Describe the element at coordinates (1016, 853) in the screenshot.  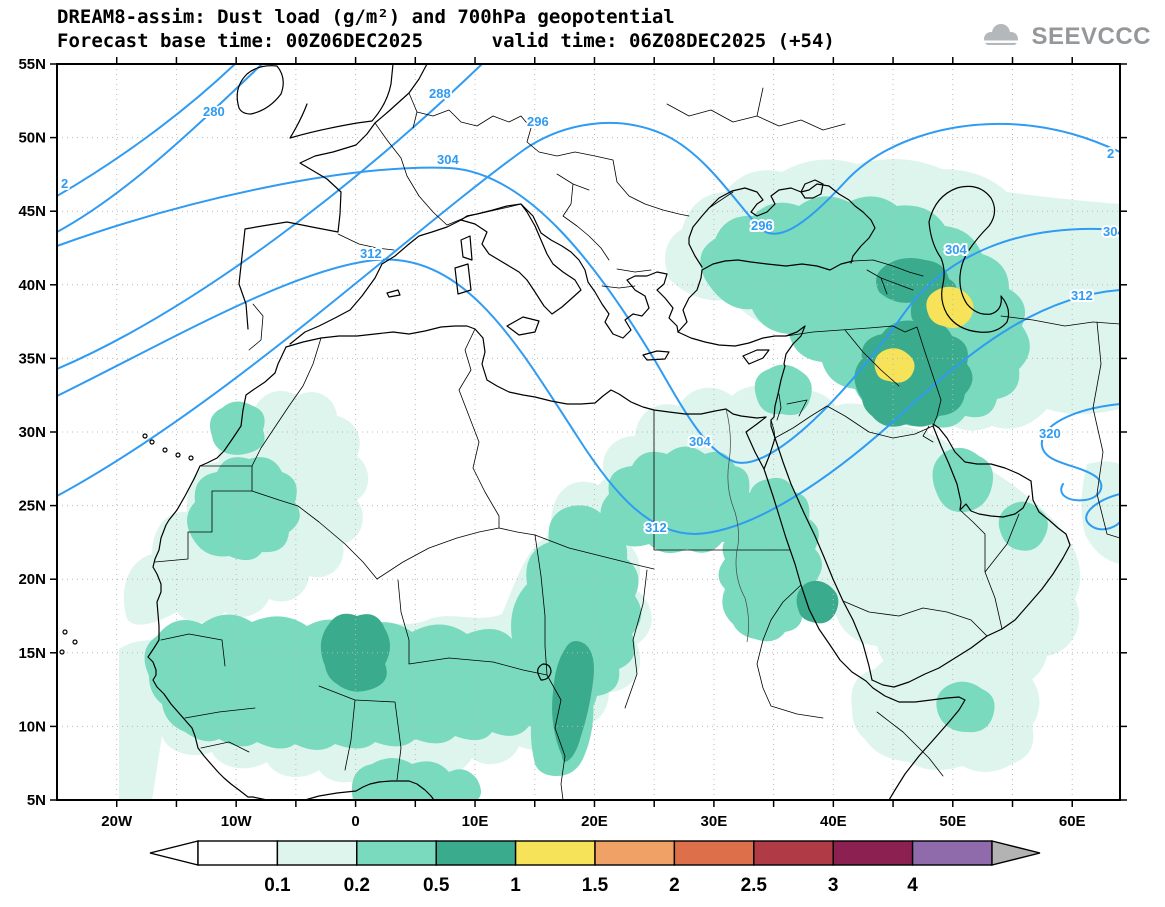
I see `colorbar-right-arrow` at that location.